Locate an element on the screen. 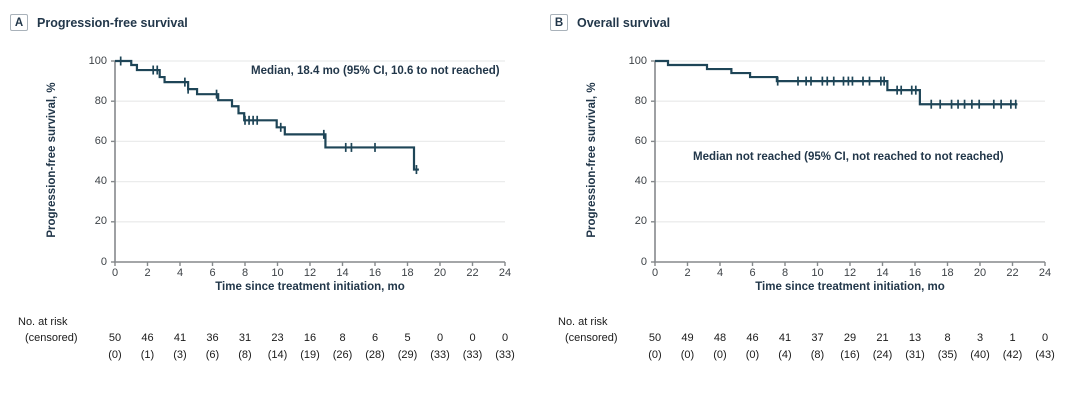  panel-a-header: A Progression-free survival is located at coordinates (99, 22).